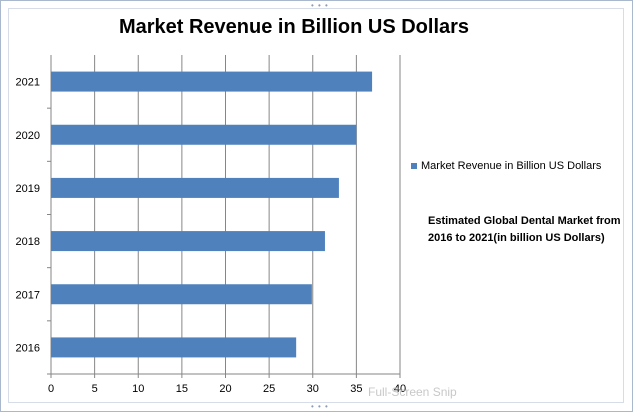 The image size is (633, 412). Describe the element at coordinates (28, 136) in the screenshot. I see `y-tick-label-2020: 2020` at that location.